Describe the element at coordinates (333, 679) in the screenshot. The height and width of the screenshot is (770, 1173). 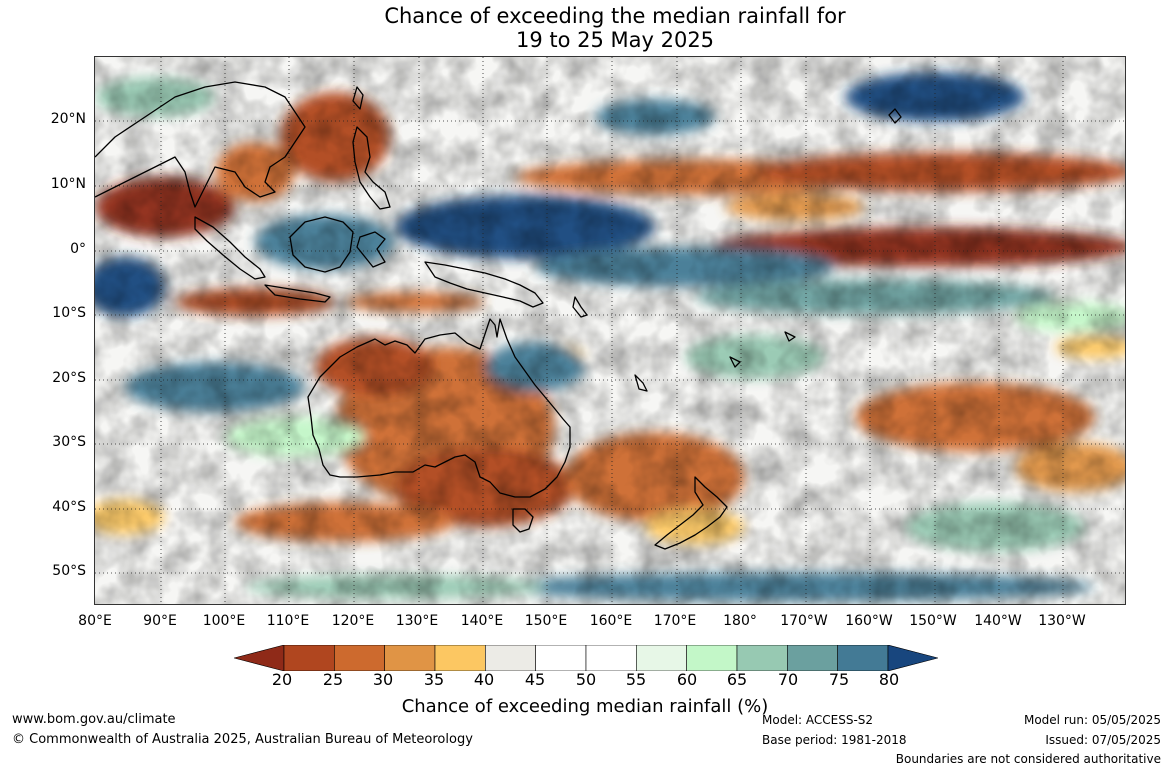
I see `colorbar-tick: 25` at that location.